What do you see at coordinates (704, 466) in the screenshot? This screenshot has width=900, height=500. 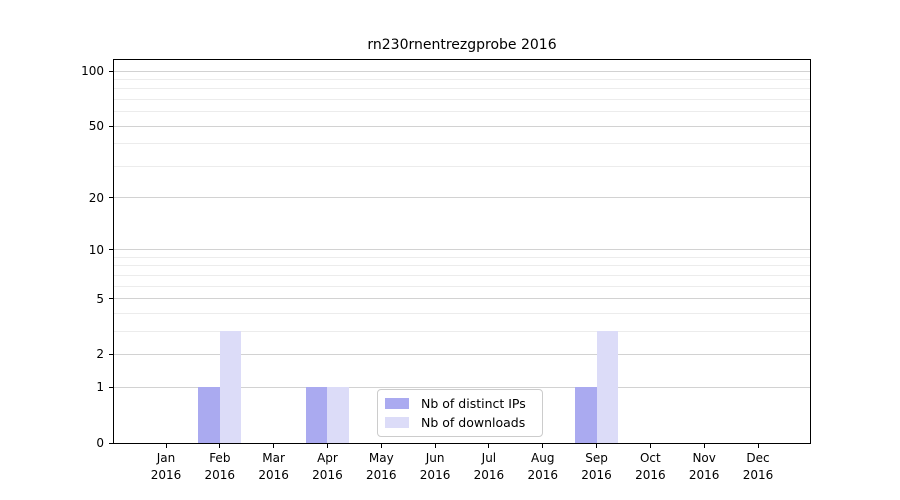 I see `x-tick-label-nov: Nov 2016` at bounding box center [704, 466].